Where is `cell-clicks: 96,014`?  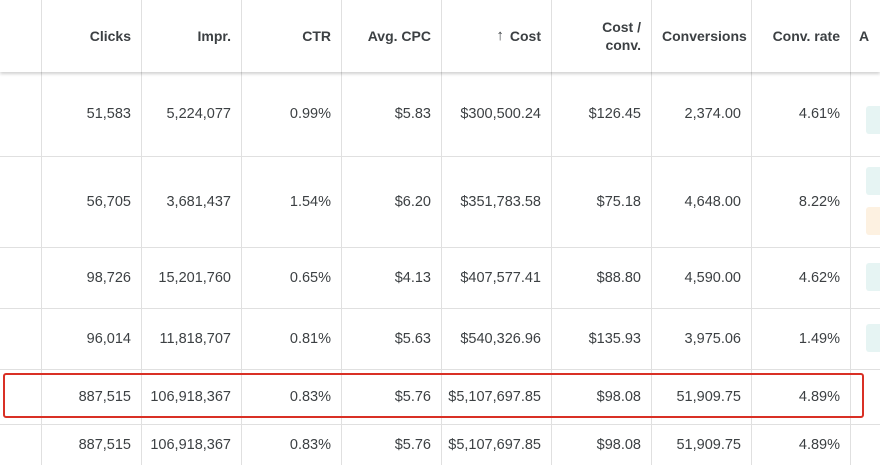 cell-clicks: 96,014 is located at coordinates (91, 339).